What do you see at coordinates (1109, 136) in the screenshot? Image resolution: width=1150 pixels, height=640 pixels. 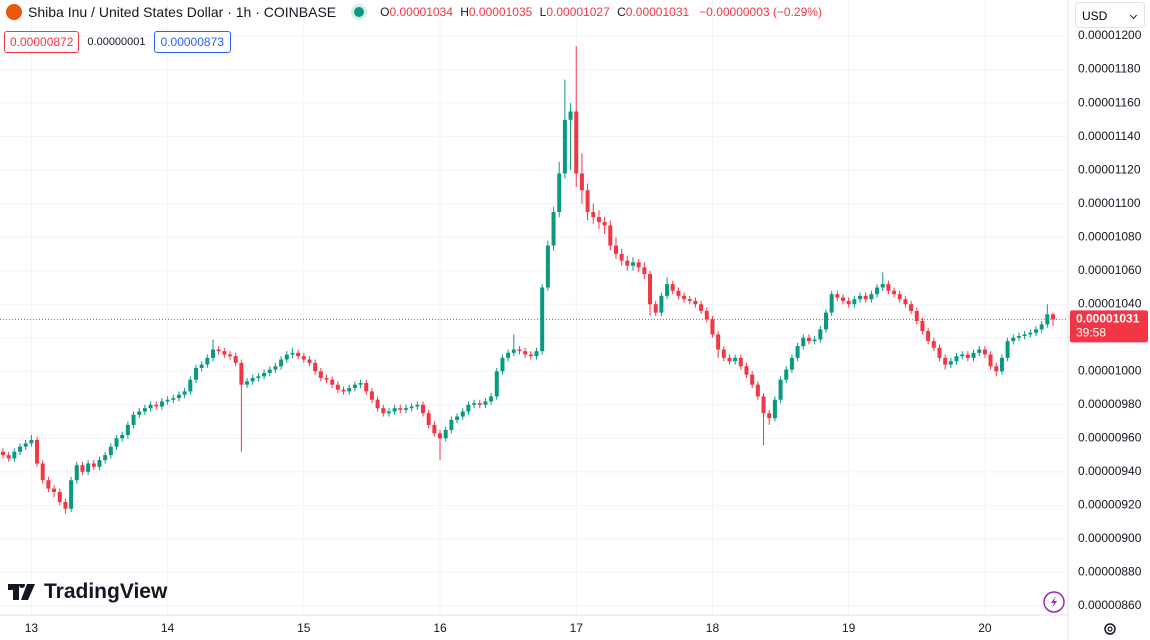 I see `y-tick-label: 0.00001140` at bounding box center [1109, 136].